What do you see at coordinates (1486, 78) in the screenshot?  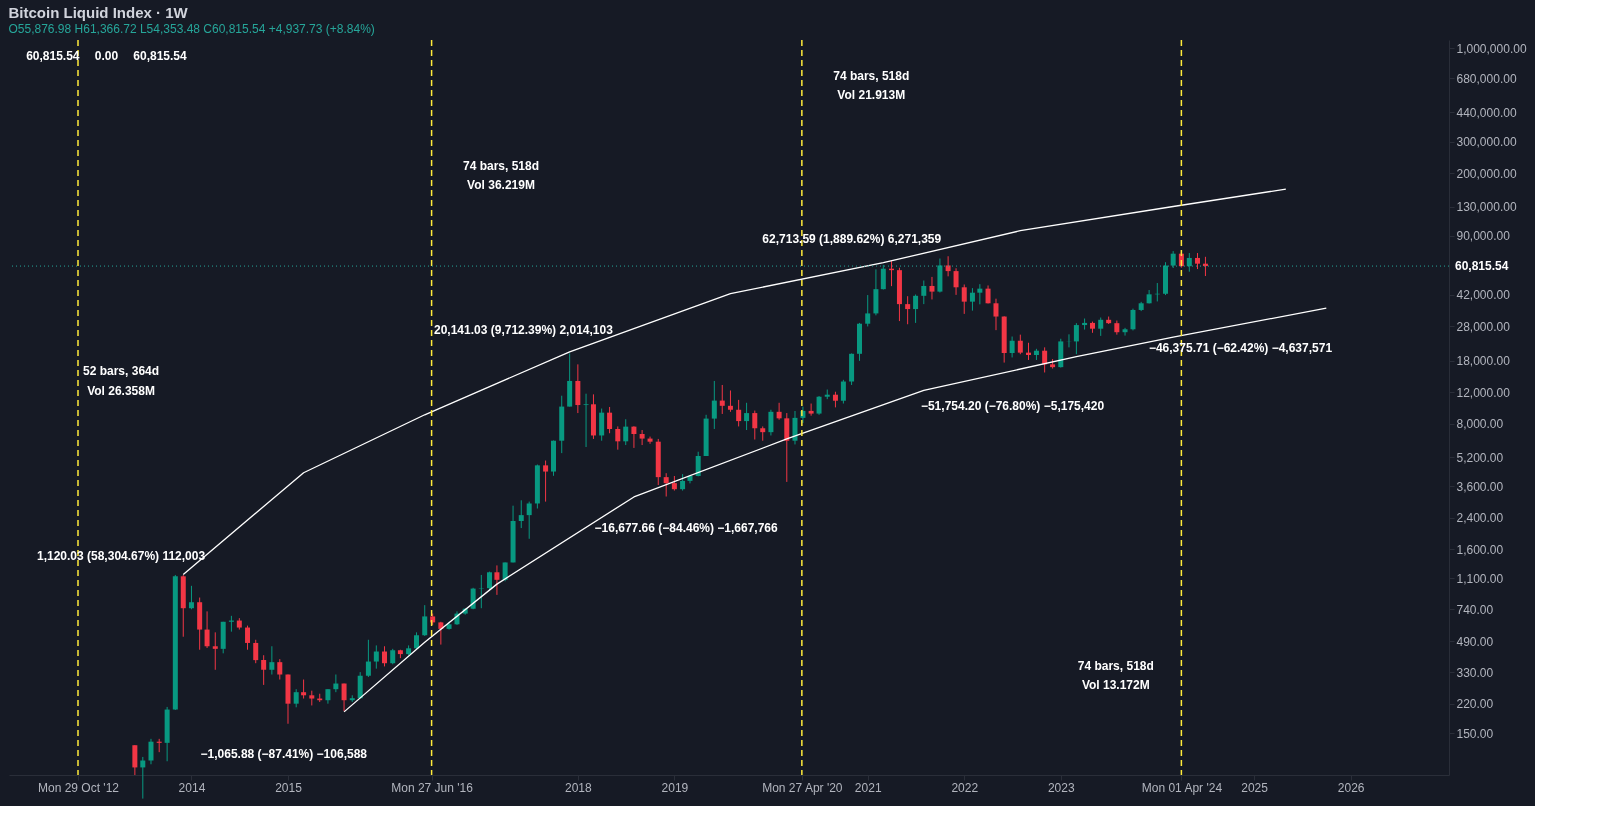 I see `y-tick-label: 680,000.00` at bounding box center [1486, 78].